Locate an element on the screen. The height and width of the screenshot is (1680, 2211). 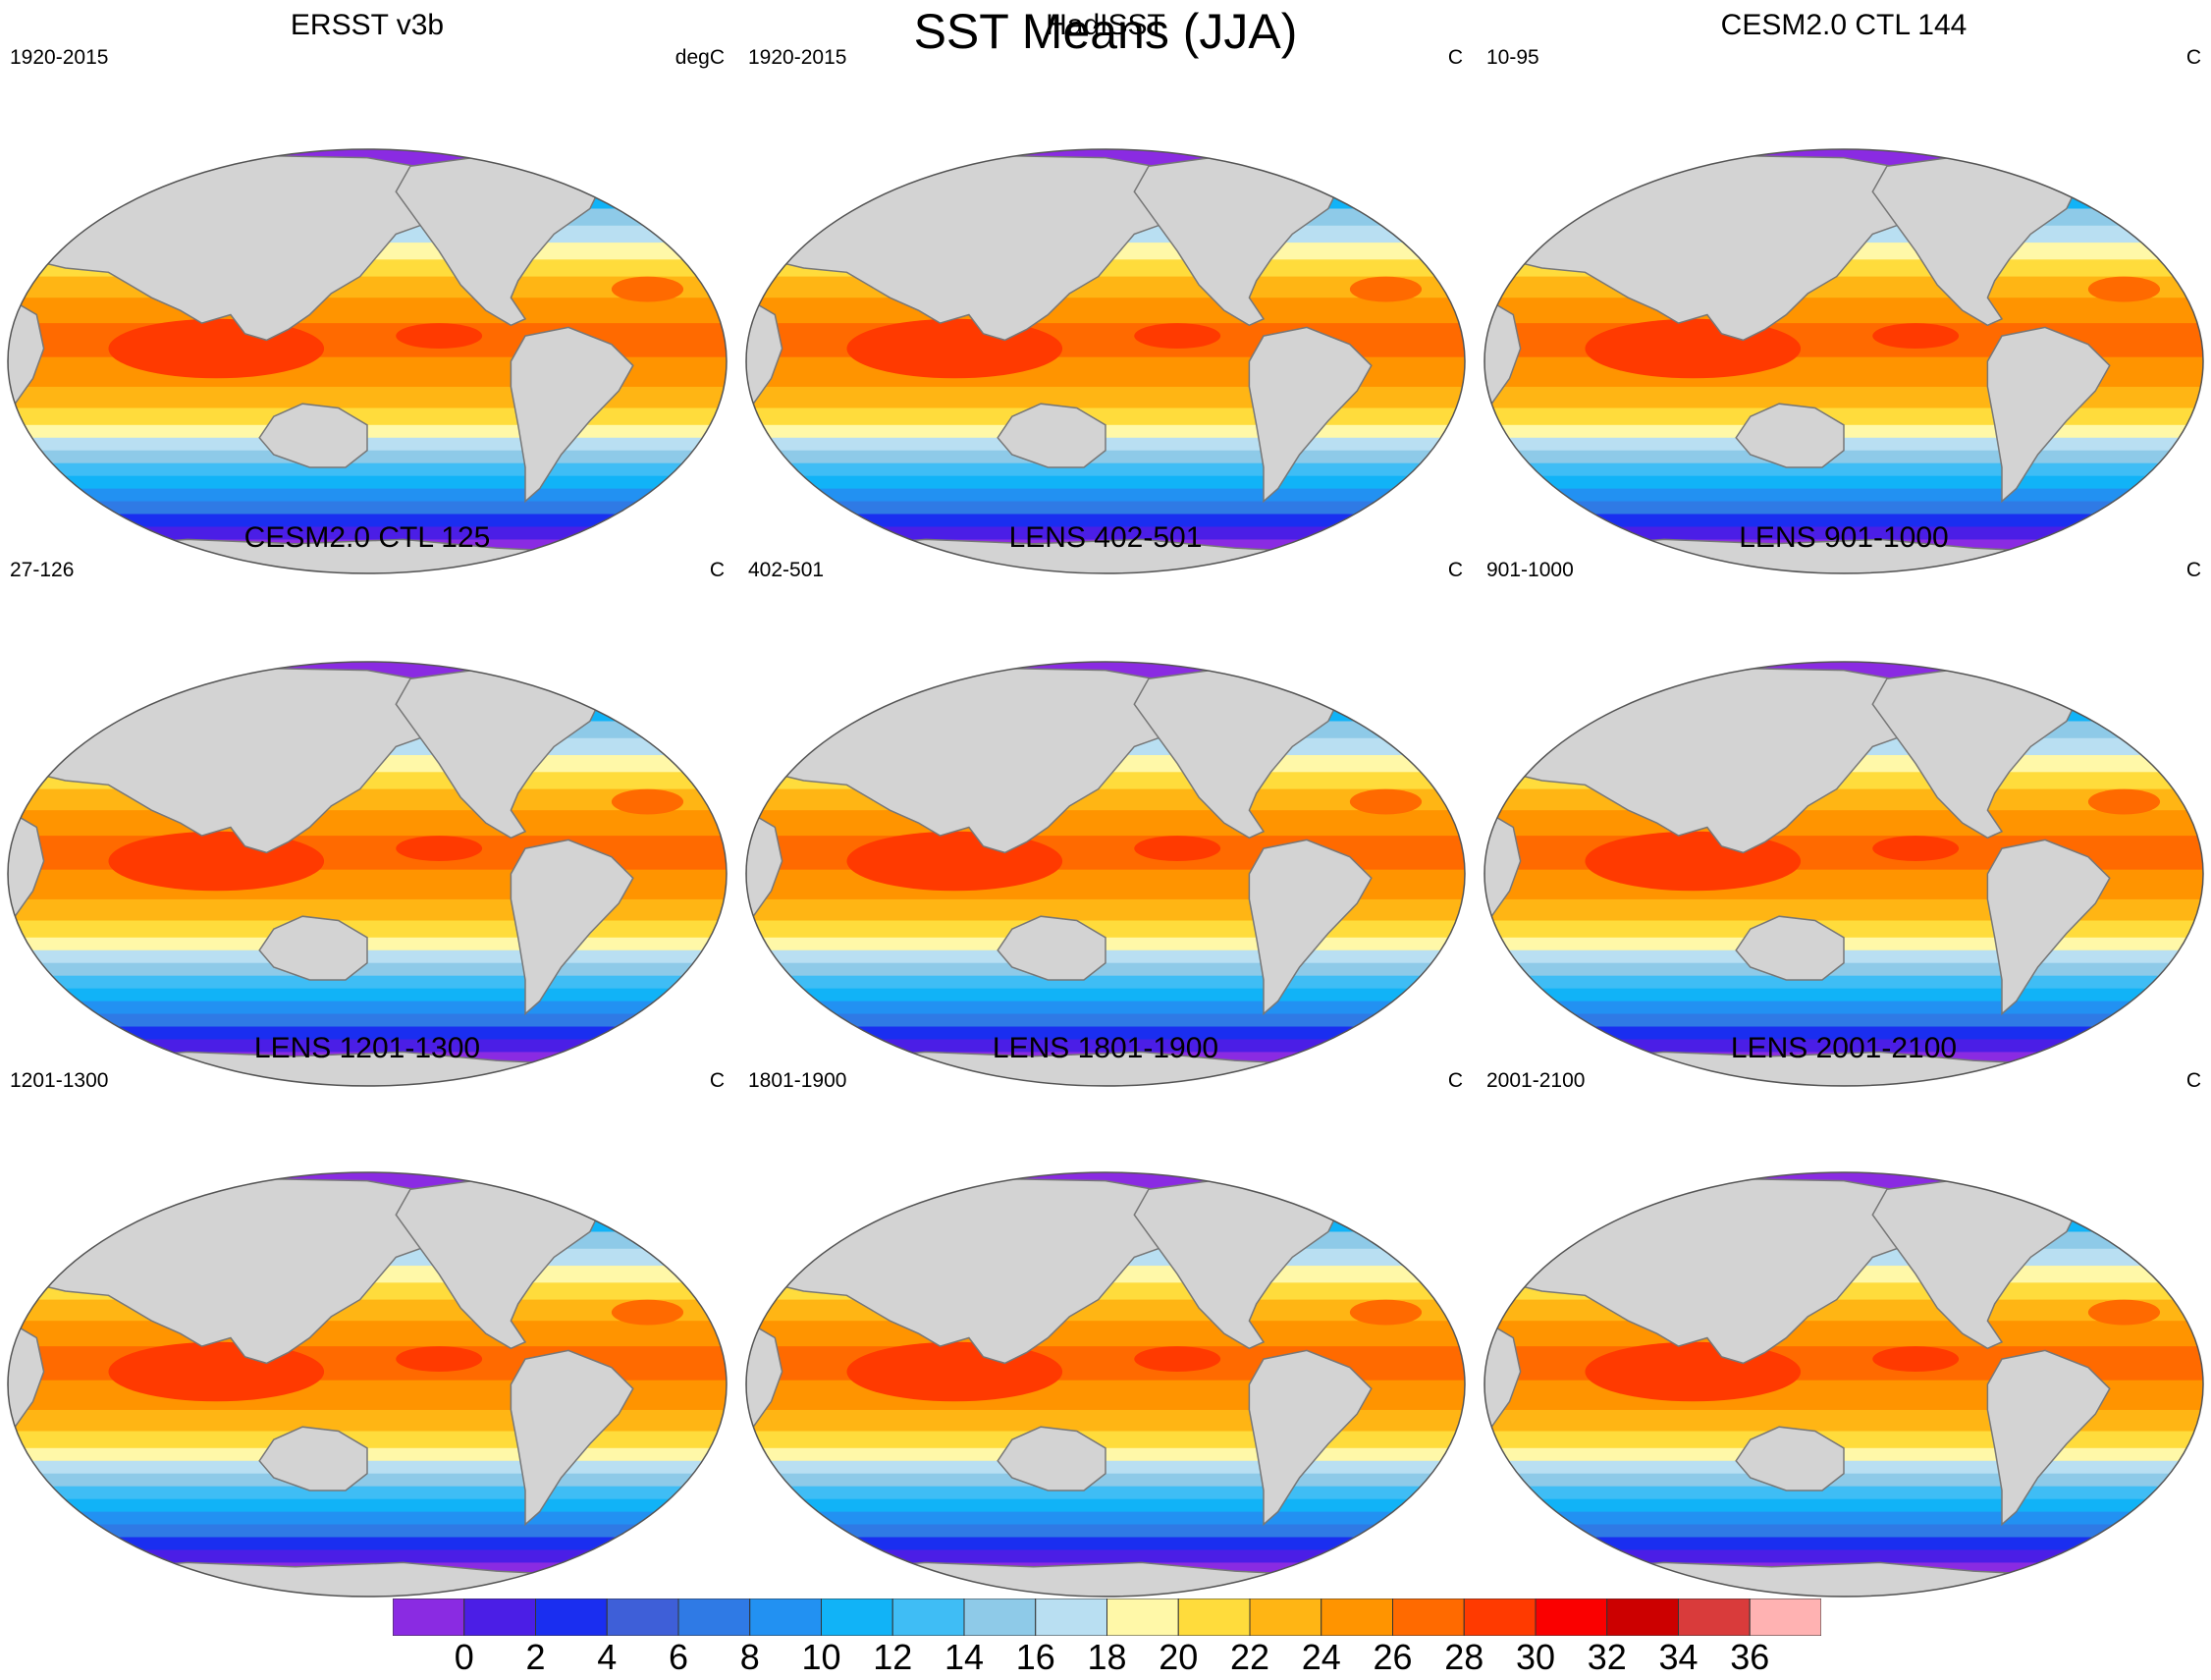
panel-title: LENS 2001-2100 is located at coordinates (1844, 1048).